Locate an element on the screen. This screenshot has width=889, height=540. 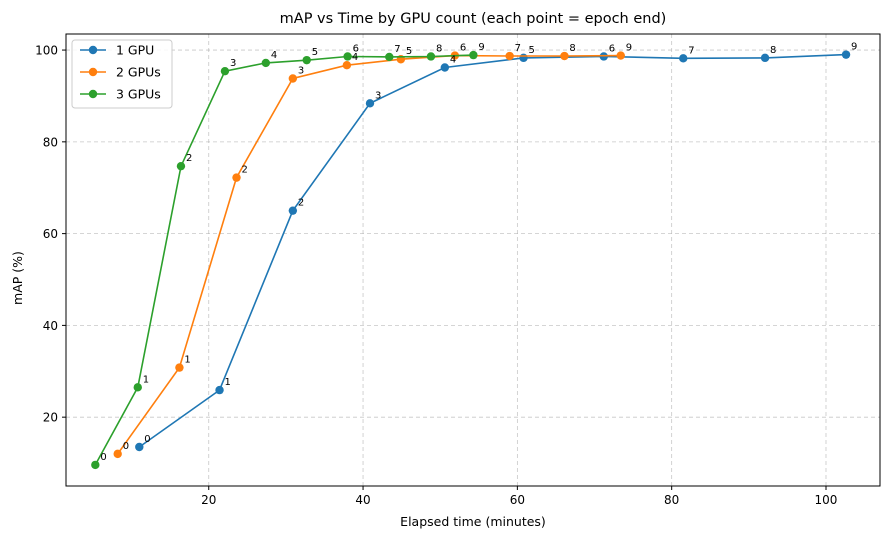
y-tick-label: 100 is located at coordinates (46, 51).